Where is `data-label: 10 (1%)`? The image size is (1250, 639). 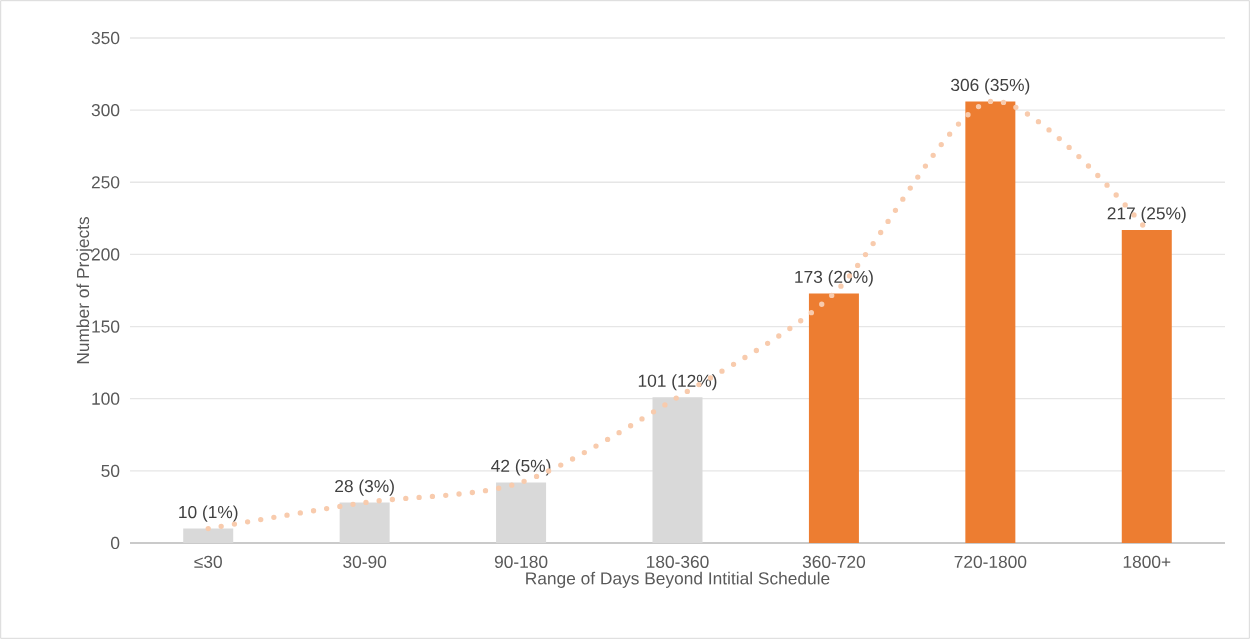
data-label: 10 (1%) is located at coordinates (208, 513).